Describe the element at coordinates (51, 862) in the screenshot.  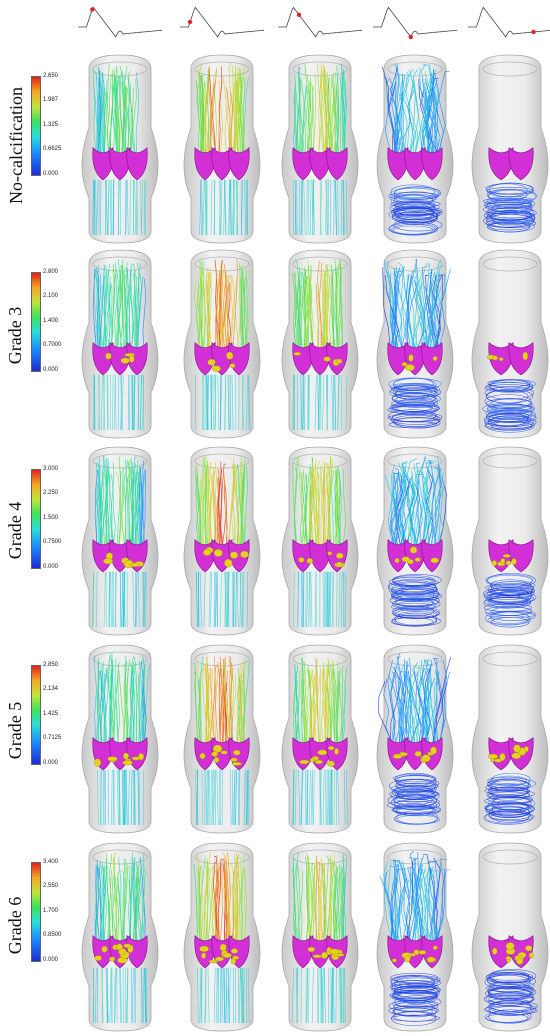
I see `colorbar-tick: 3.400` at that location.